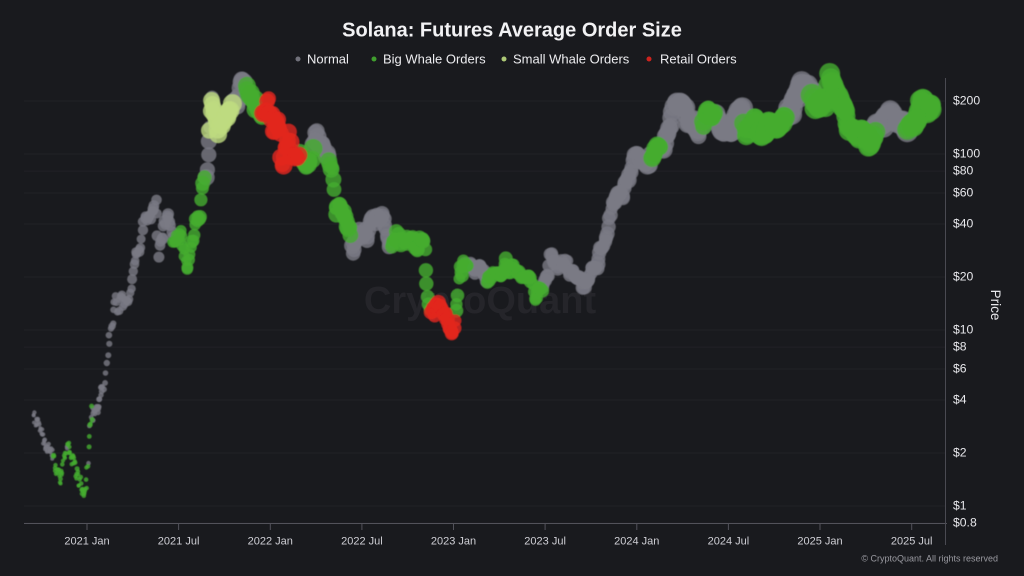 The image size is (1024, 576). Describe the element at coordinates (362, 542) in the screenshot. I see `svg-text: 2022 Jul` at that location.